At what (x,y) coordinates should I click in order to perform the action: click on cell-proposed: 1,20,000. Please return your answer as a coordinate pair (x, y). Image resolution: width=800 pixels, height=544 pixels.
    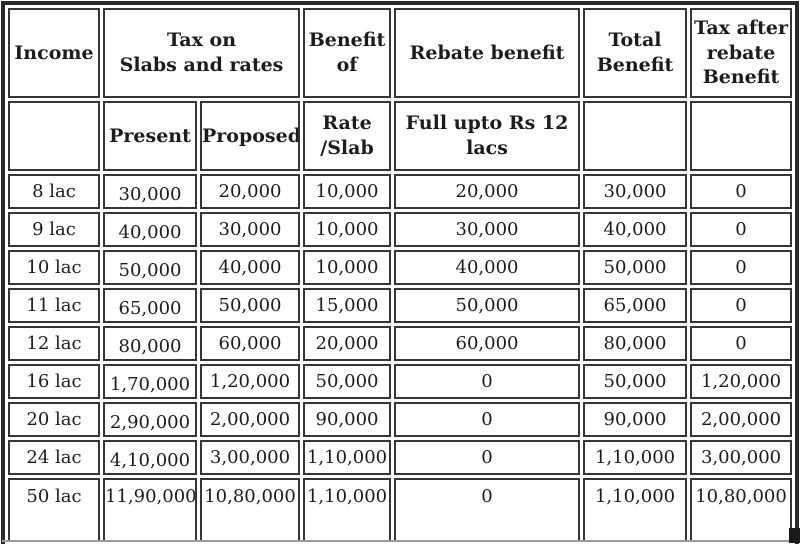
    Looking at the image, I should click on (250, 381).